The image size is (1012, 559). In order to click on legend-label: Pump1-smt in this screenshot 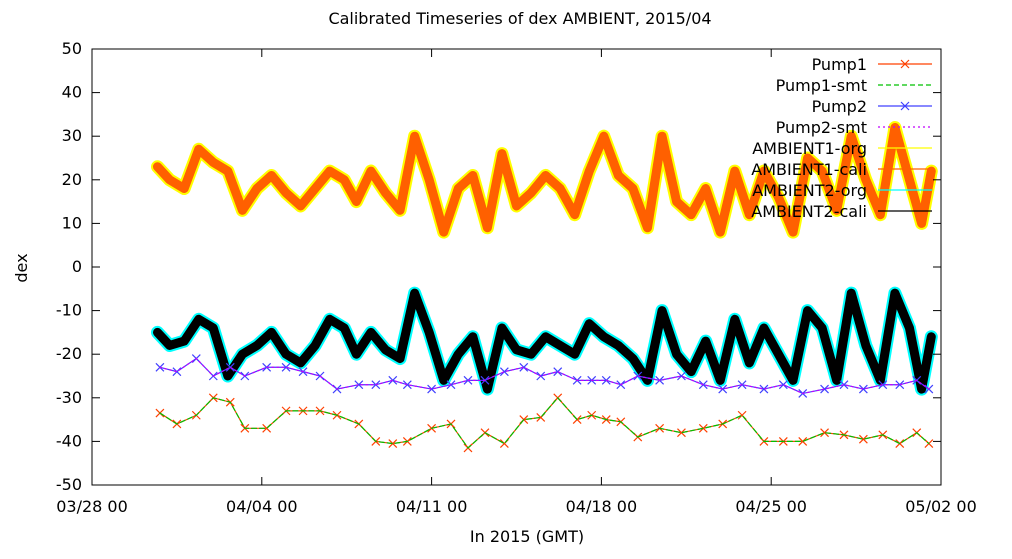, I will do `click(821, 85)`.